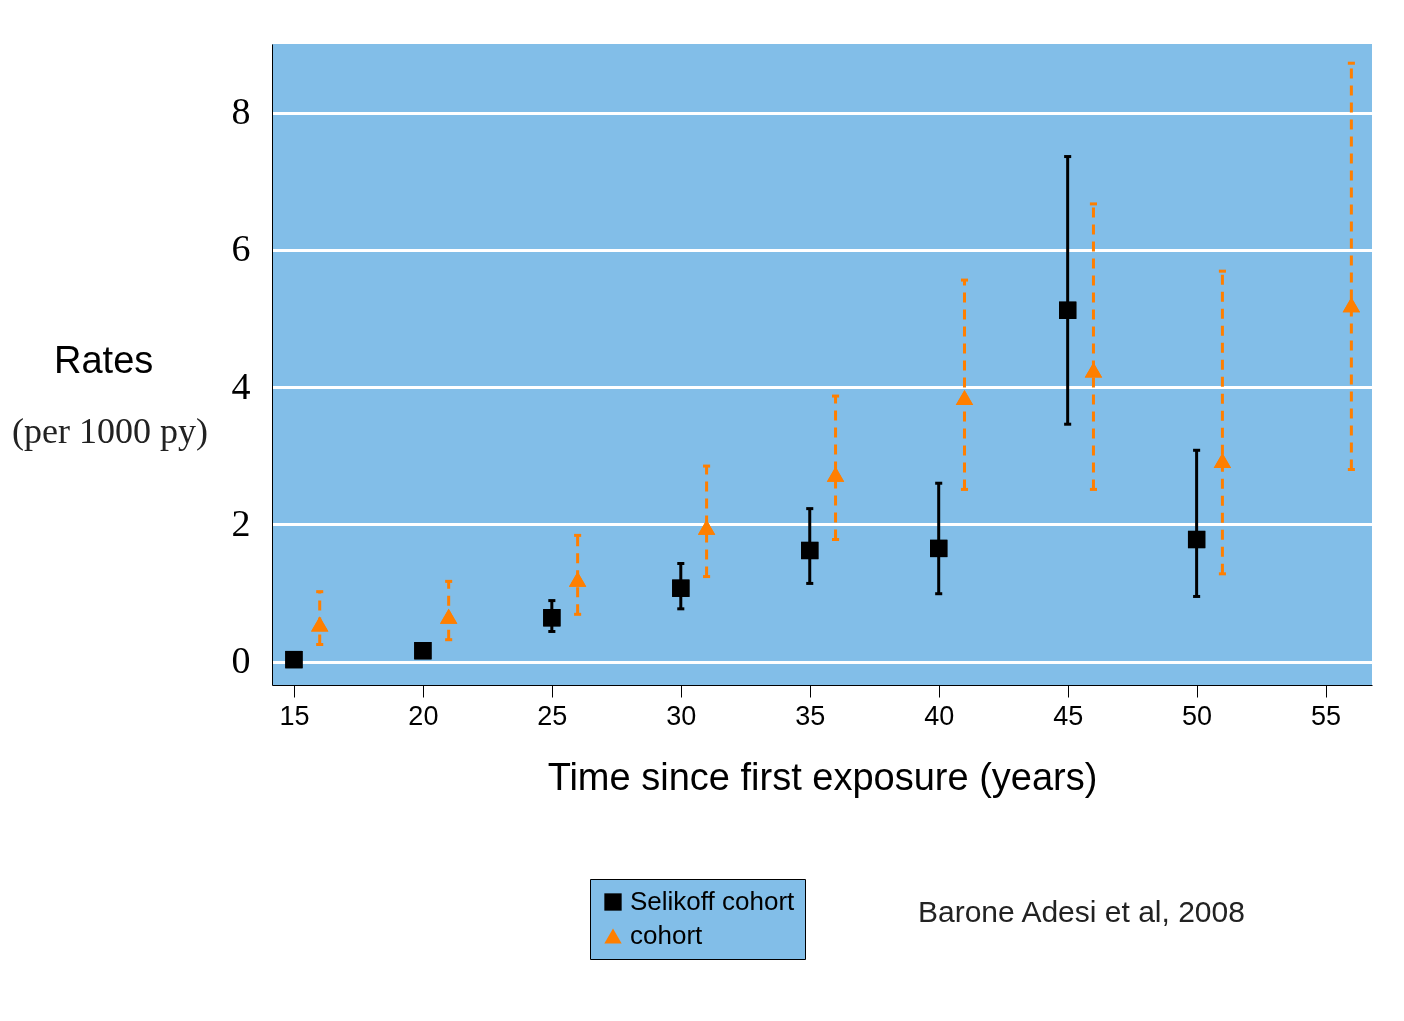 This screenshot has width=1404, height=1021. What do you see at coordinates (241, 248) in the screenshot?
I see `y-tick-label: 6` at bounding box center [241, 248].